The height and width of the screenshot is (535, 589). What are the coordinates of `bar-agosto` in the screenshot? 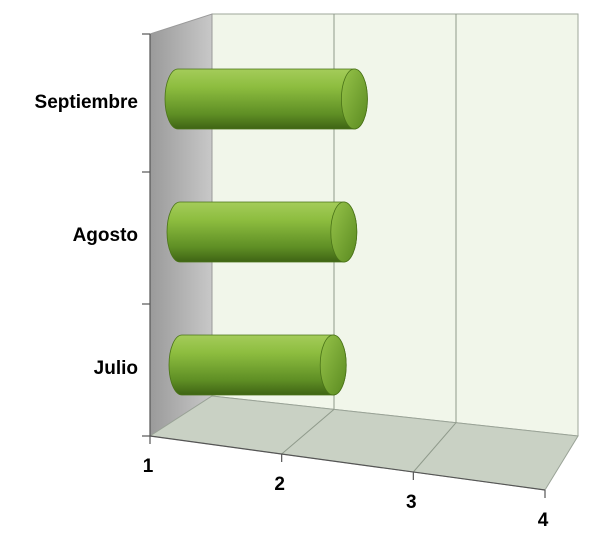 It's located at (262, 232).